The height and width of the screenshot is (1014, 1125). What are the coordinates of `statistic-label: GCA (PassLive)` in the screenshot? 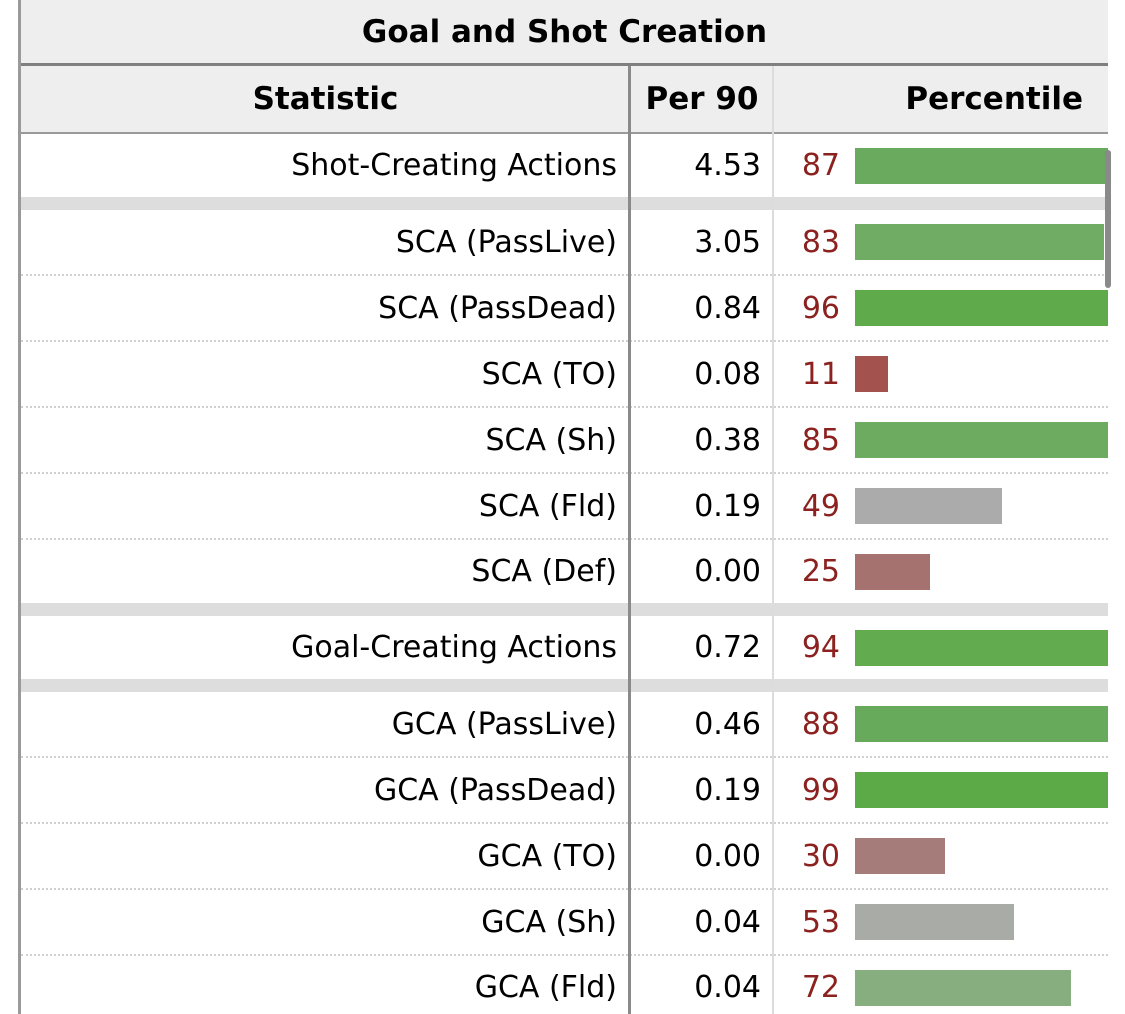 It's located at (504, 724).